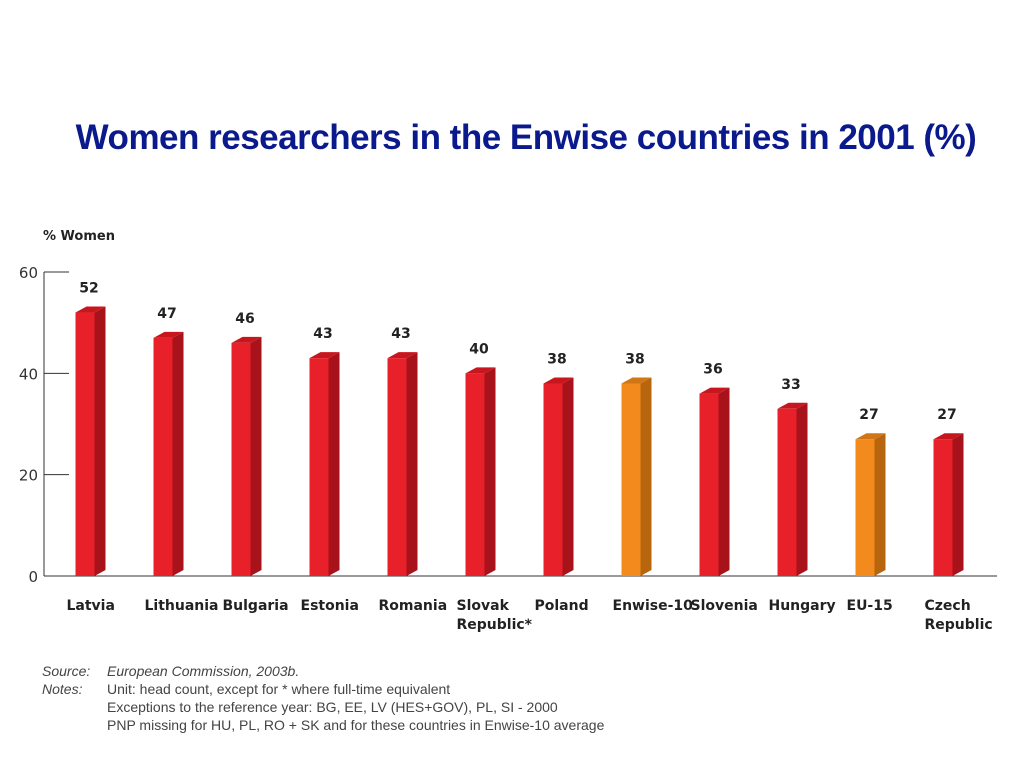  I want to click on category-label: Republic, so click(959, 625).